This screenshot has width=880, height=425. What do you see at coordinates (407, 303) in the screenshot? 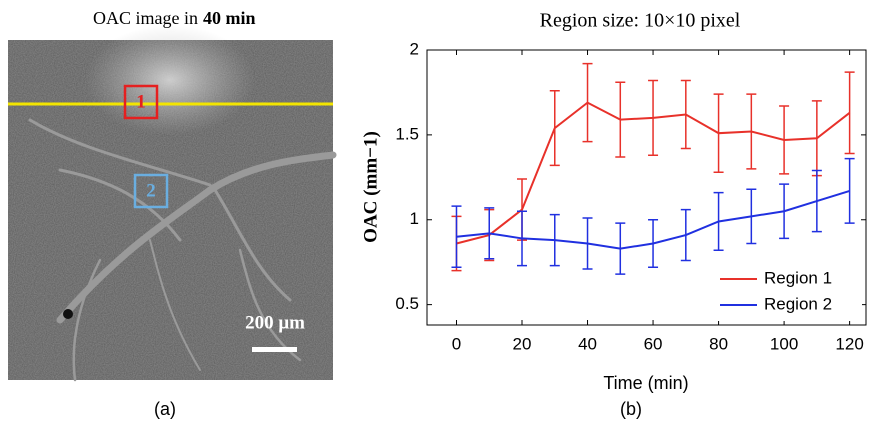
I see `y-tick-label: 0.5` at bounding box center [407, 303].